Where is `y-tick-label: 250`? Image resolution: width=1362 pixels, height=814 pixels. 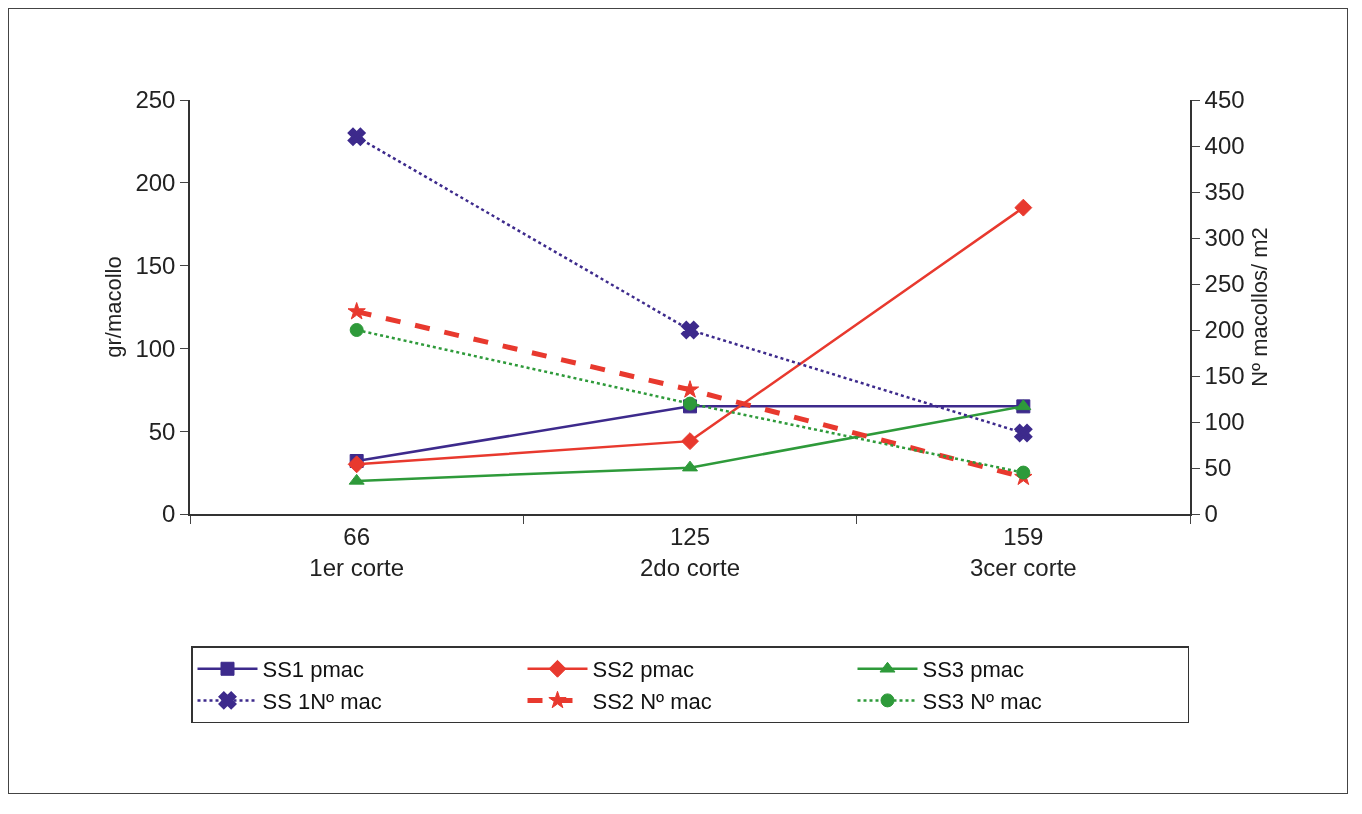 y-tick-label: 250 is located at coordinates (155, 100).